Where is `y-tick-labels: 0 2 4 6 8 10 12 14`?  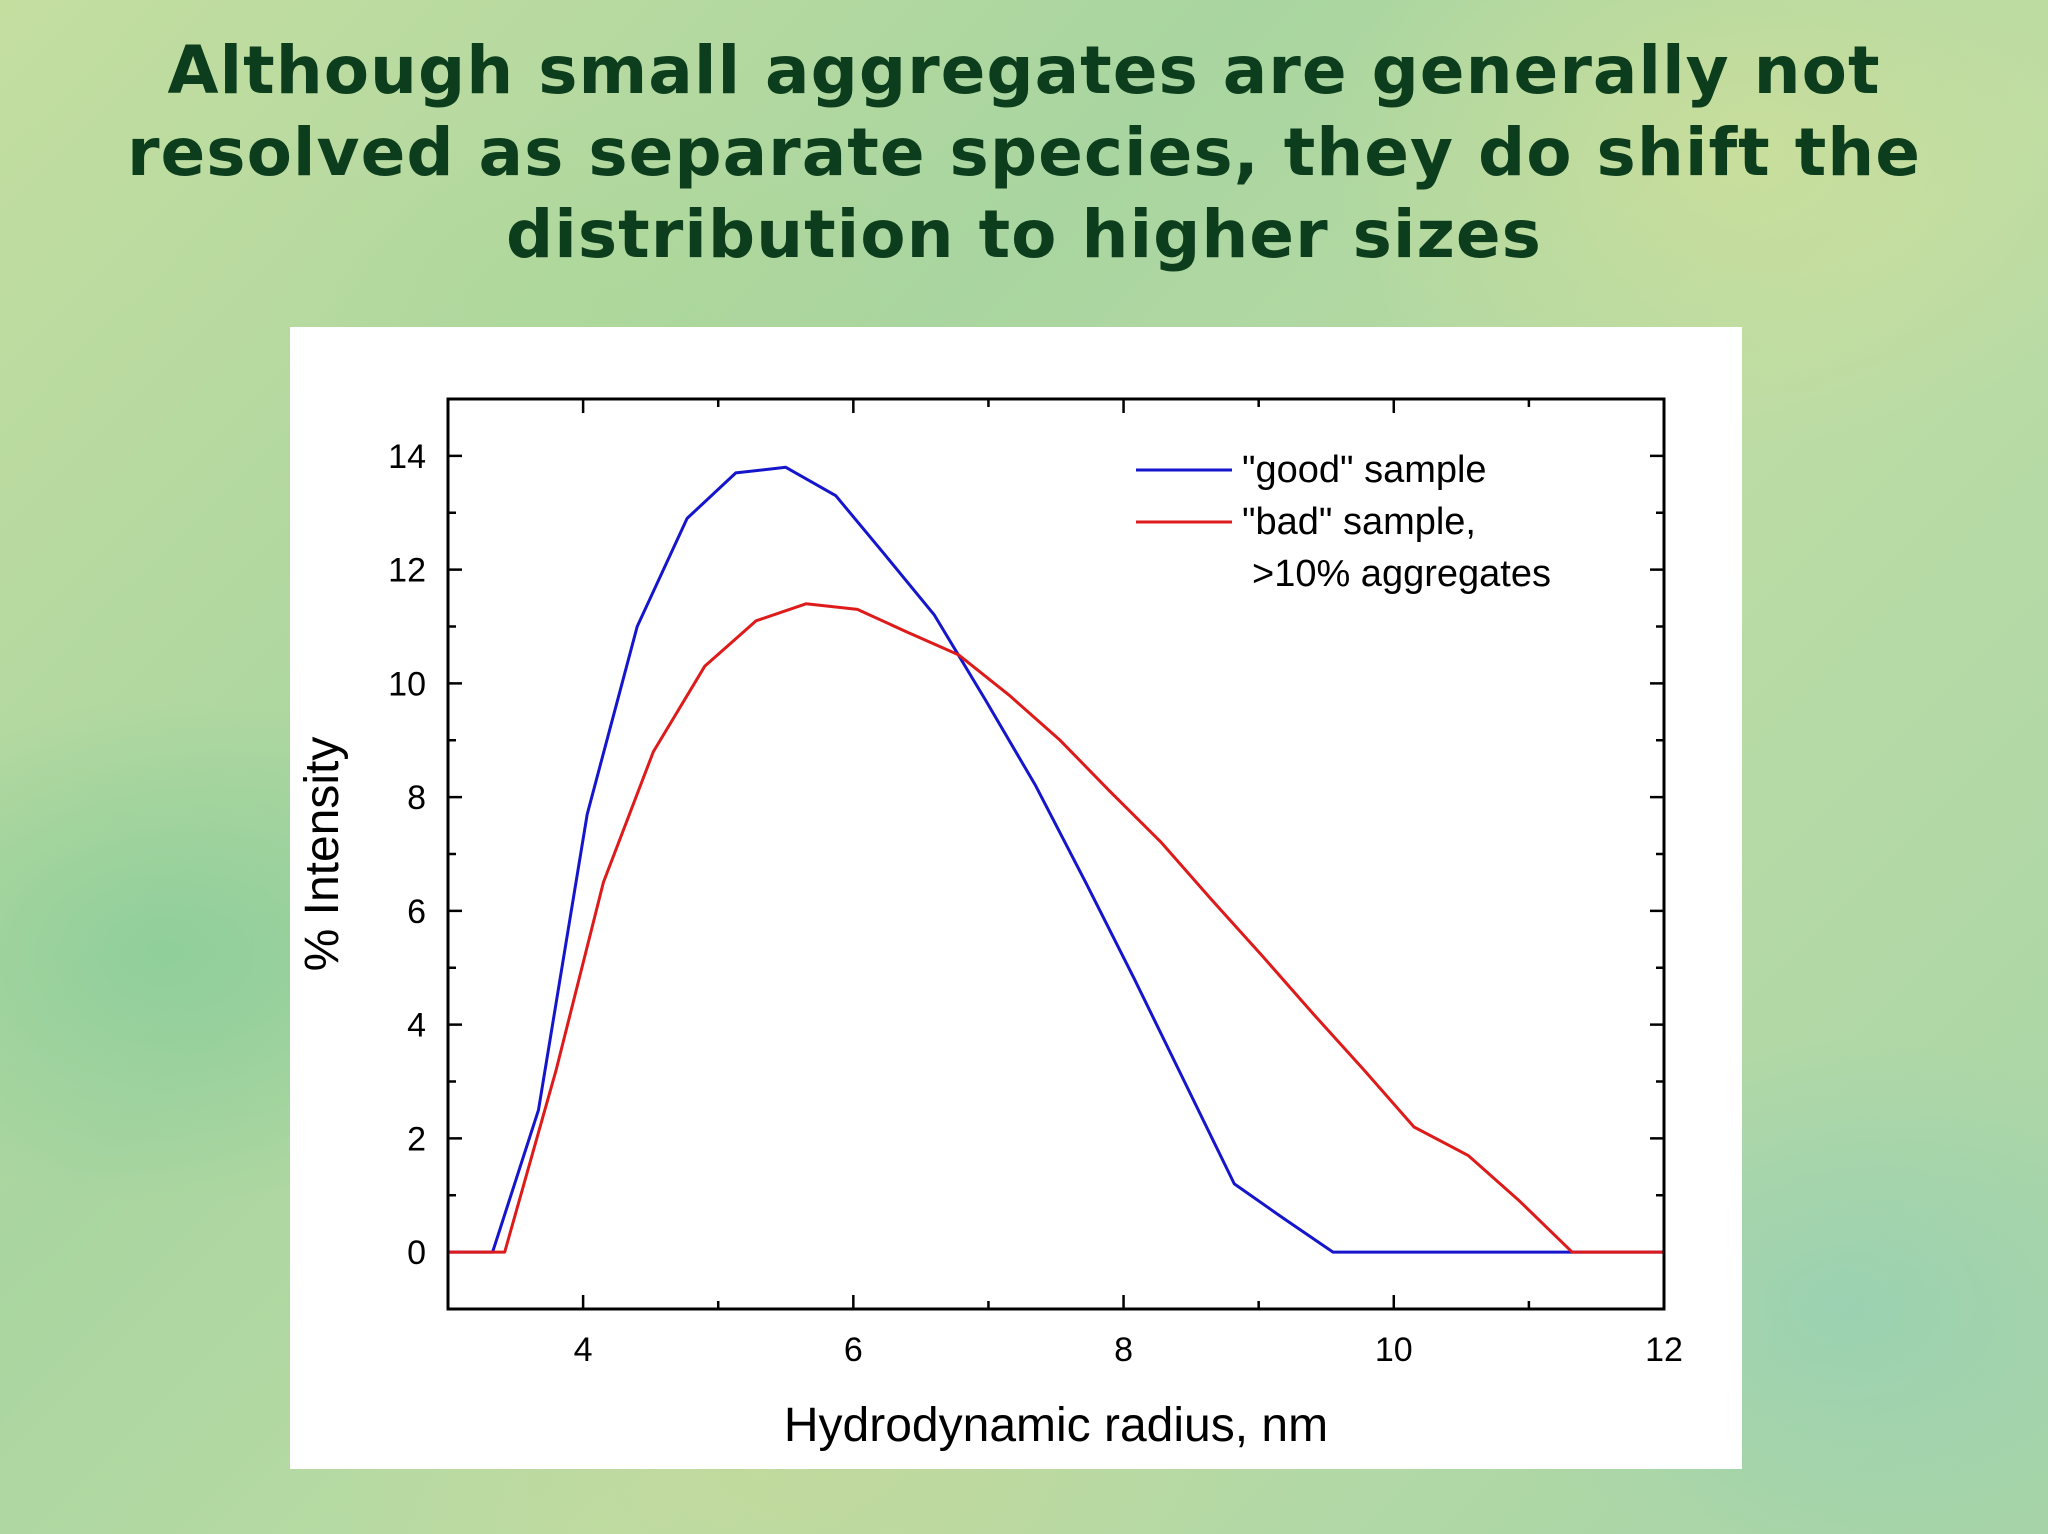
y-tick-labels: 0 2 4 6 8 10 12 14 is located at coordinates (407, 855).